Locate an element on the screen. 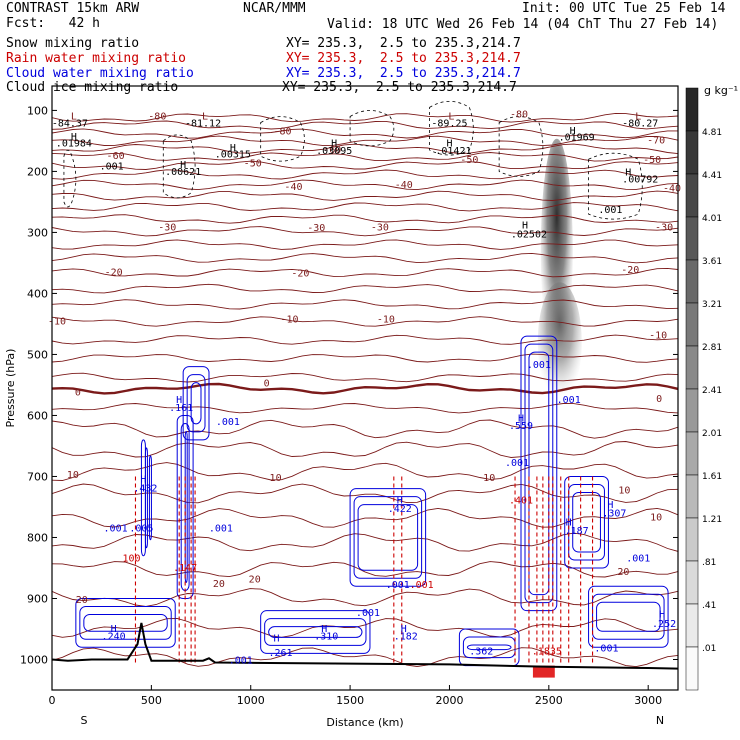  colorbar-tick-label: 1.61 is located at coordinates (712, 477).